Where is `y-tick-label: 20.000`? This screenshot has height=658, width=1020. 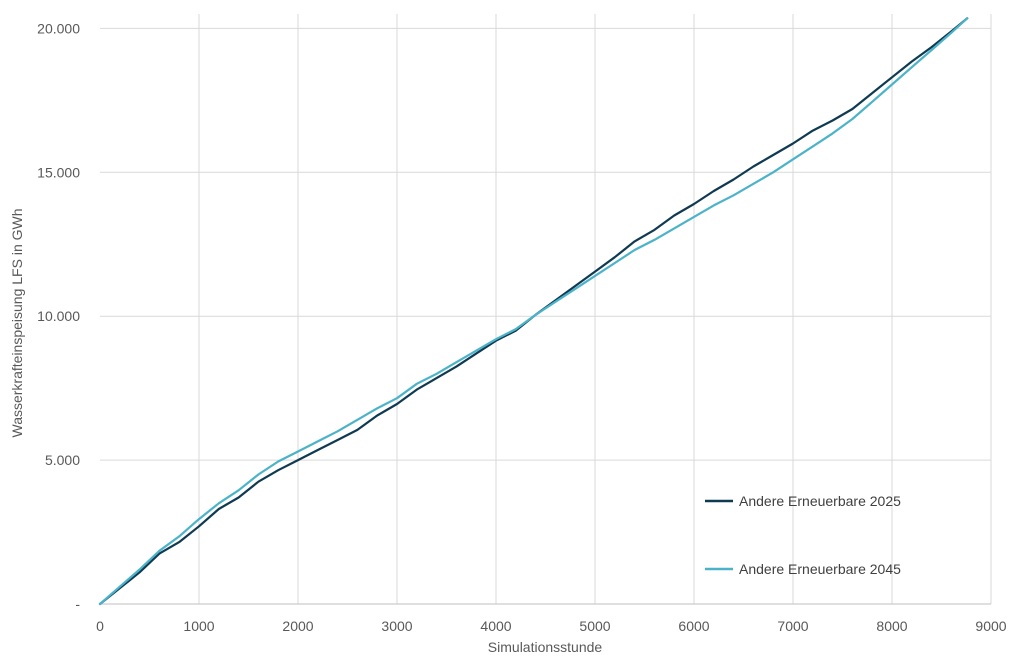 y-tick-label: 20.000 is located at coordinates (58, 28).